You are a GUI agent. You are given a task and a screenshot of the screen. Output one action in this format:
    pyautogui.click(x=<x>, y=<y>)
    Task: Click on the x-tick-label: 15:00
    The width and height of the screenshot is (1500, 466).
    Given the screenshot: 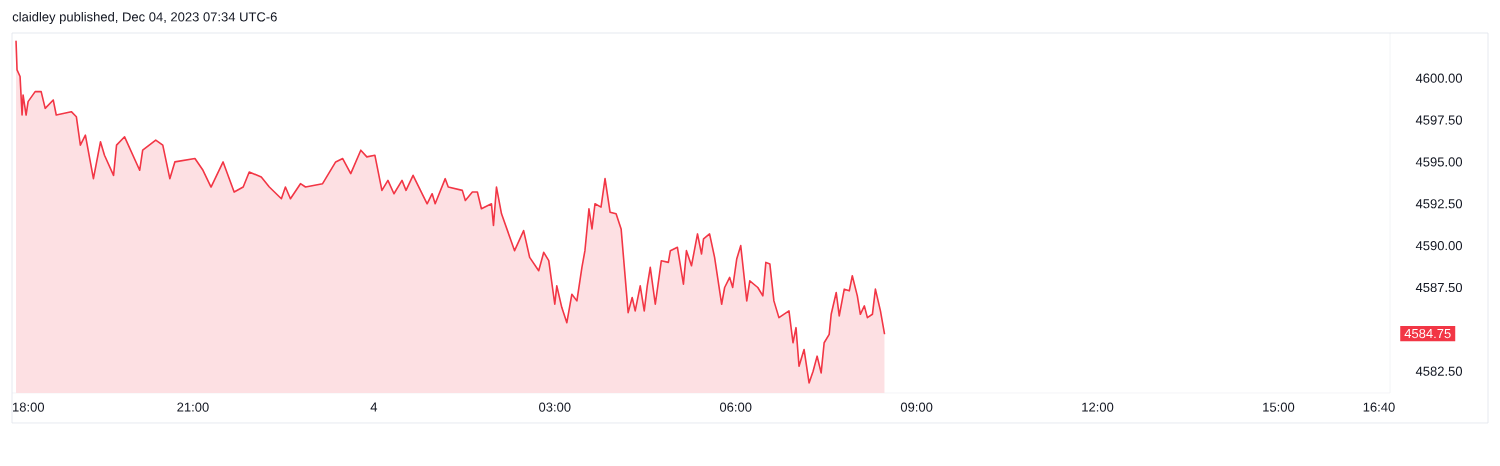 What is the action you would take?
    pyautogui.click(x=1279, y=407)
    